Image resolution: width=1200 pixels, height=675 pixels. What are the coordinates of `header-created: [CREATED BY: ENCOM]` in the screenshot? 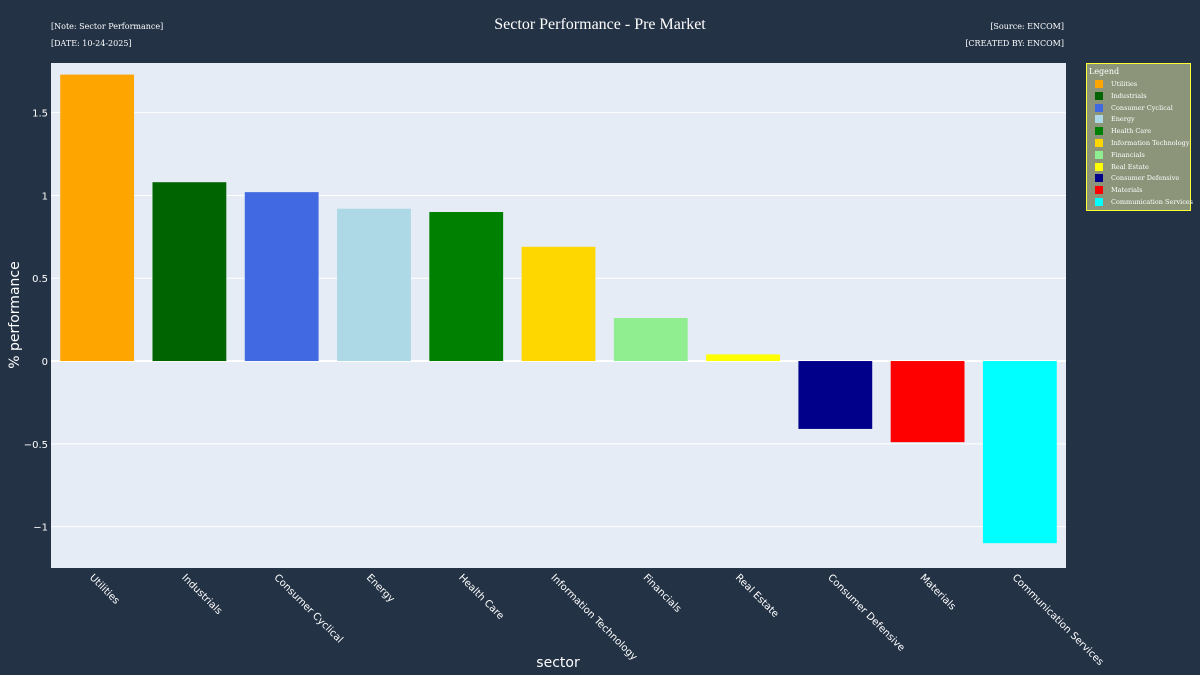 It's located at (1014, 43).